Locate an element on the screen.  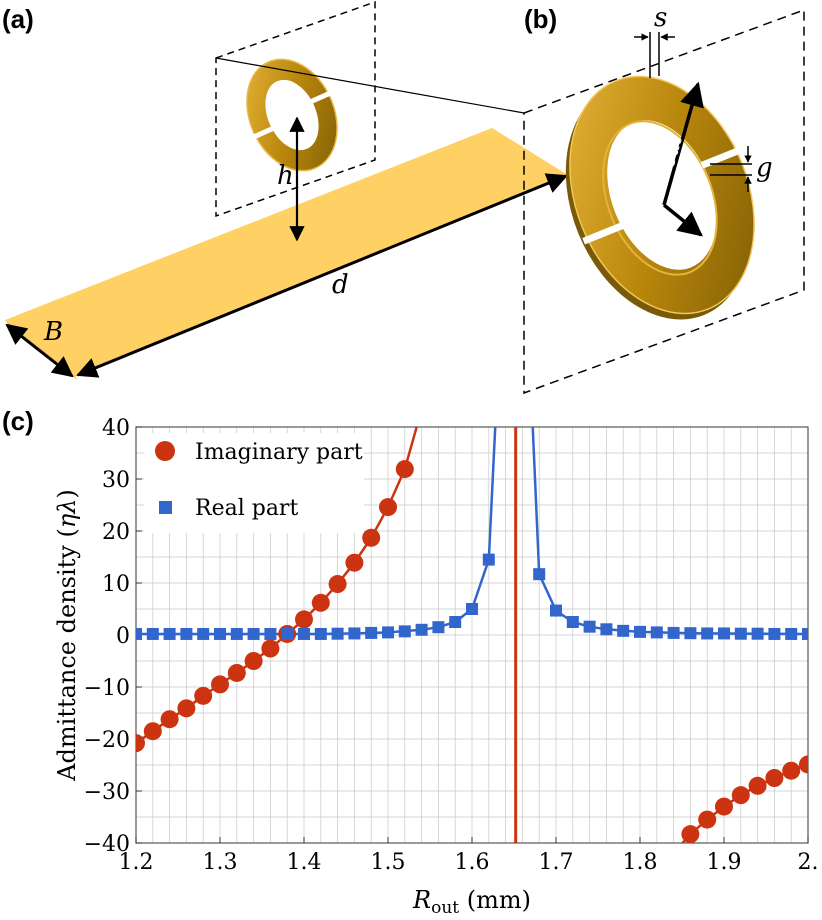
b-label: B is located at coordinates (53, 332).